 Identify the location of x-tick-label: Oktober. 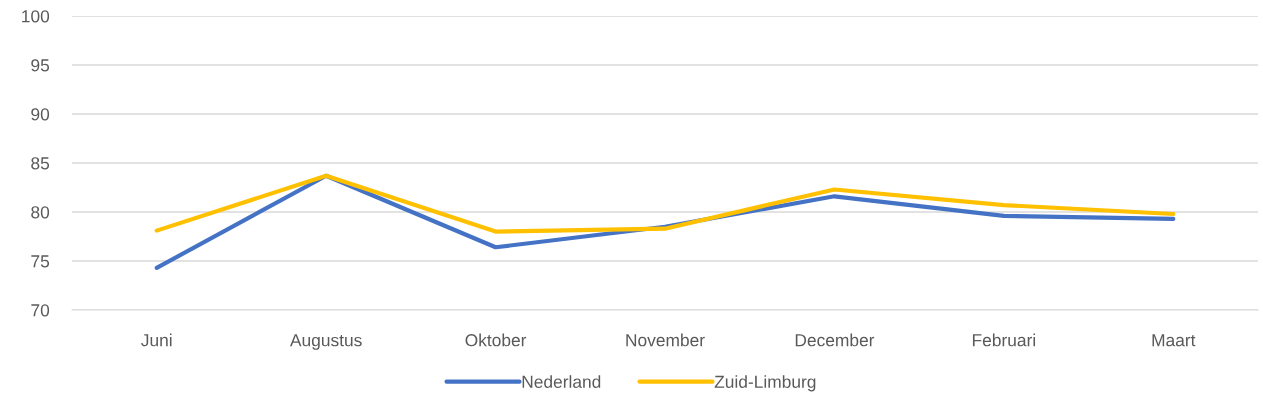
(496, 340).